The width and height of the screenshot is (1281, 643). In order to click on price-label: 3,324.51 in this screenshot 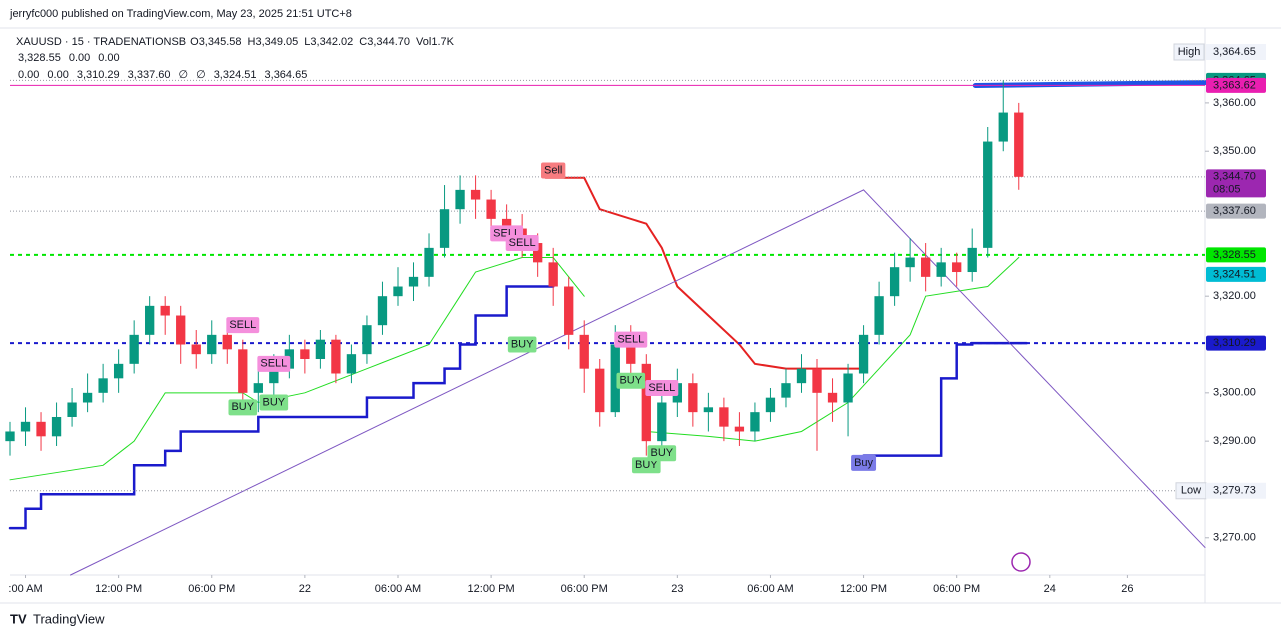, I will do `click(1234, 274)`.